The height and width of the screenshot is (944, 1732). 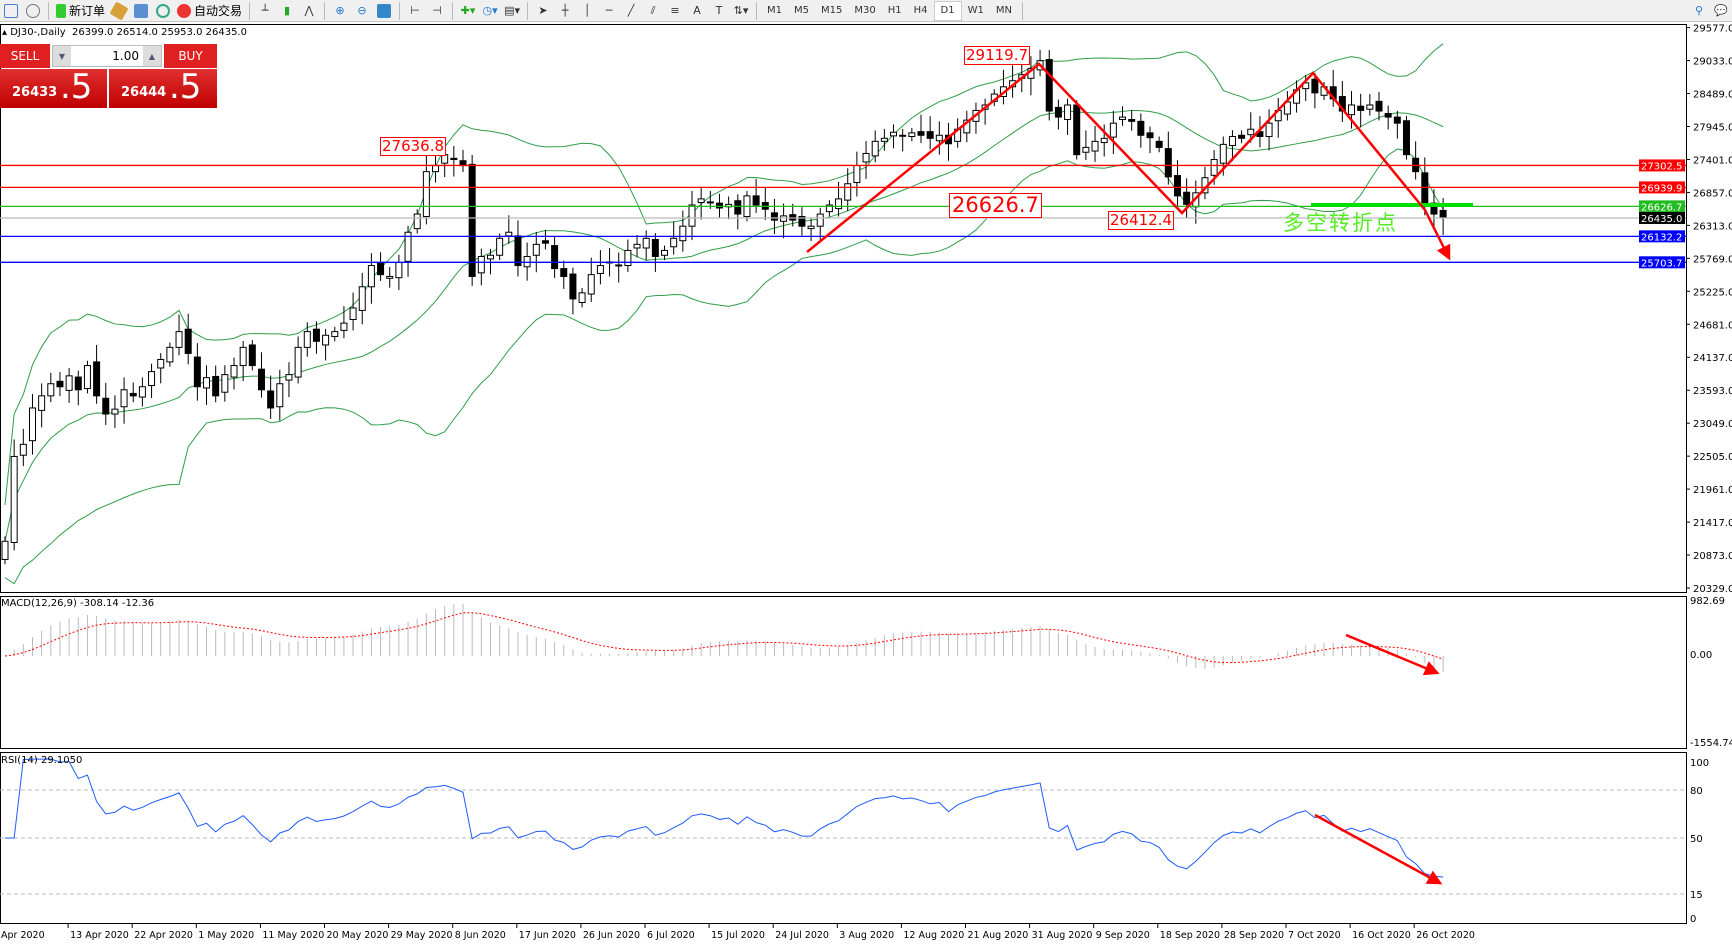 I want to click on timeframe-m5: M5, so click(x=802, y=10).